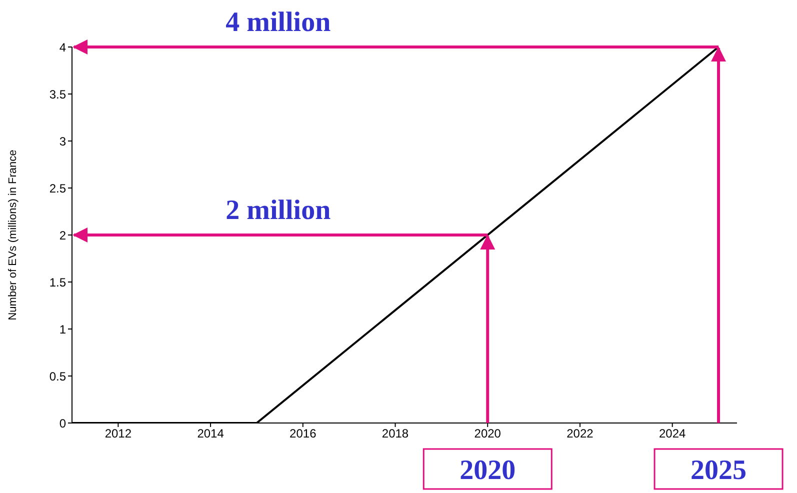 Image resolution: width=797 pixels, height=493 pixels. I want to click on y-tick-label: 2, so click(62, 235).